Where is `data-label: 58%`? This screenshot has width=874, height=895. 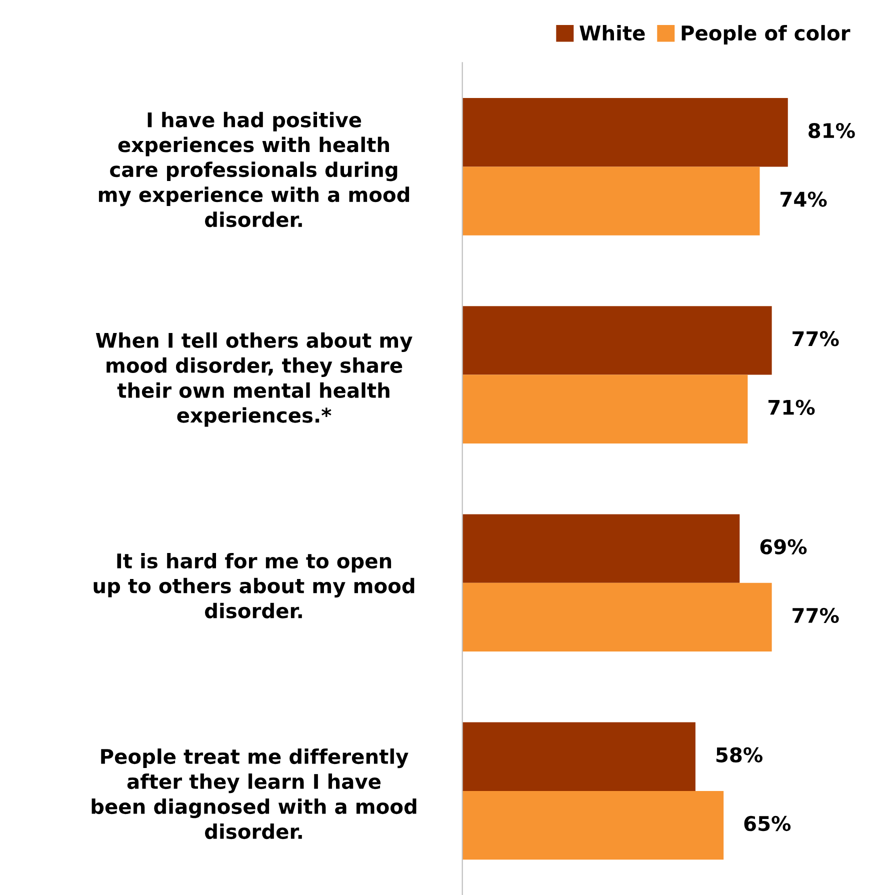 data-label: 58% is located at coordinates (739, 754).